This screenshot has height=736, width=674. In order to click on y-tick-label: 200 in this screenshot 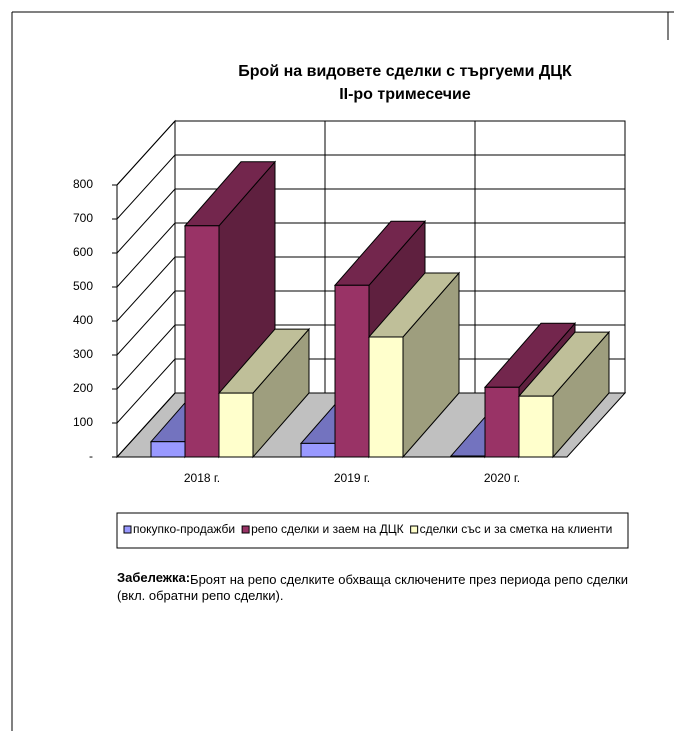, I will do `click(83, 388)`.